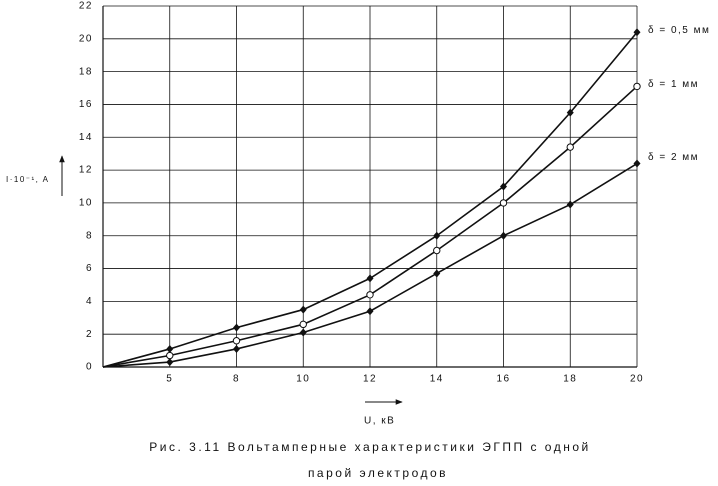 The image size is (718, 486). Describe the element at coordinates (169, 379) in the screenshot. I see `x-tick-label: 5` at that location.